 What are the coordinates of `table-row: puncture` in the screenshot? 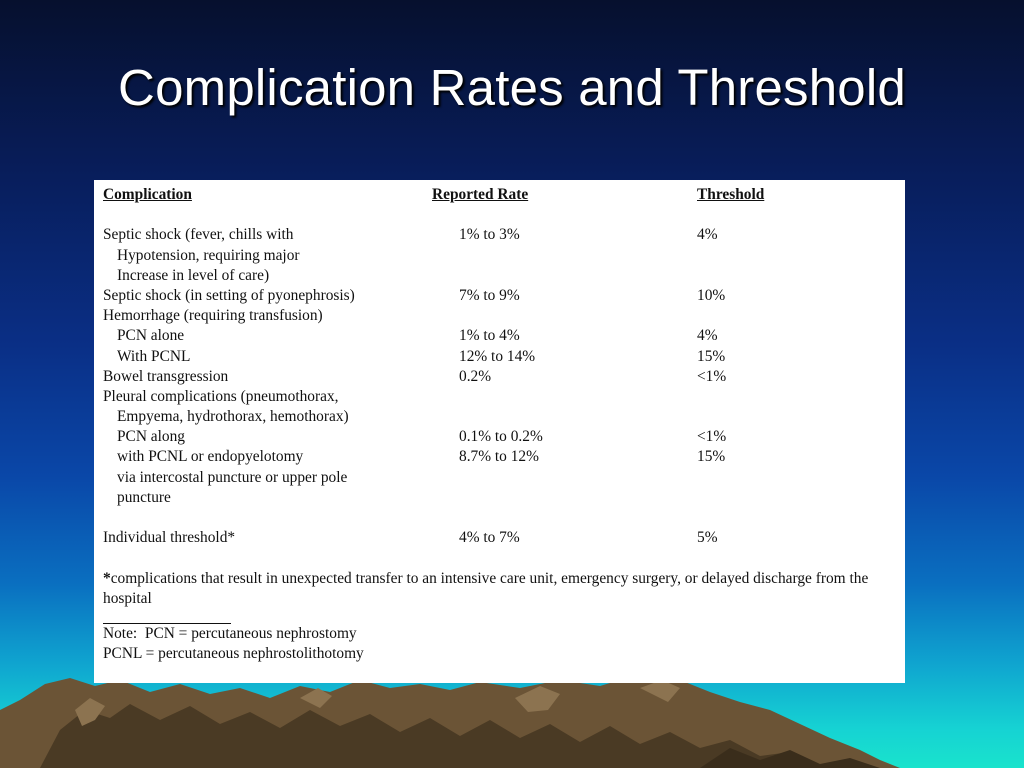 It's located at (504, 498).